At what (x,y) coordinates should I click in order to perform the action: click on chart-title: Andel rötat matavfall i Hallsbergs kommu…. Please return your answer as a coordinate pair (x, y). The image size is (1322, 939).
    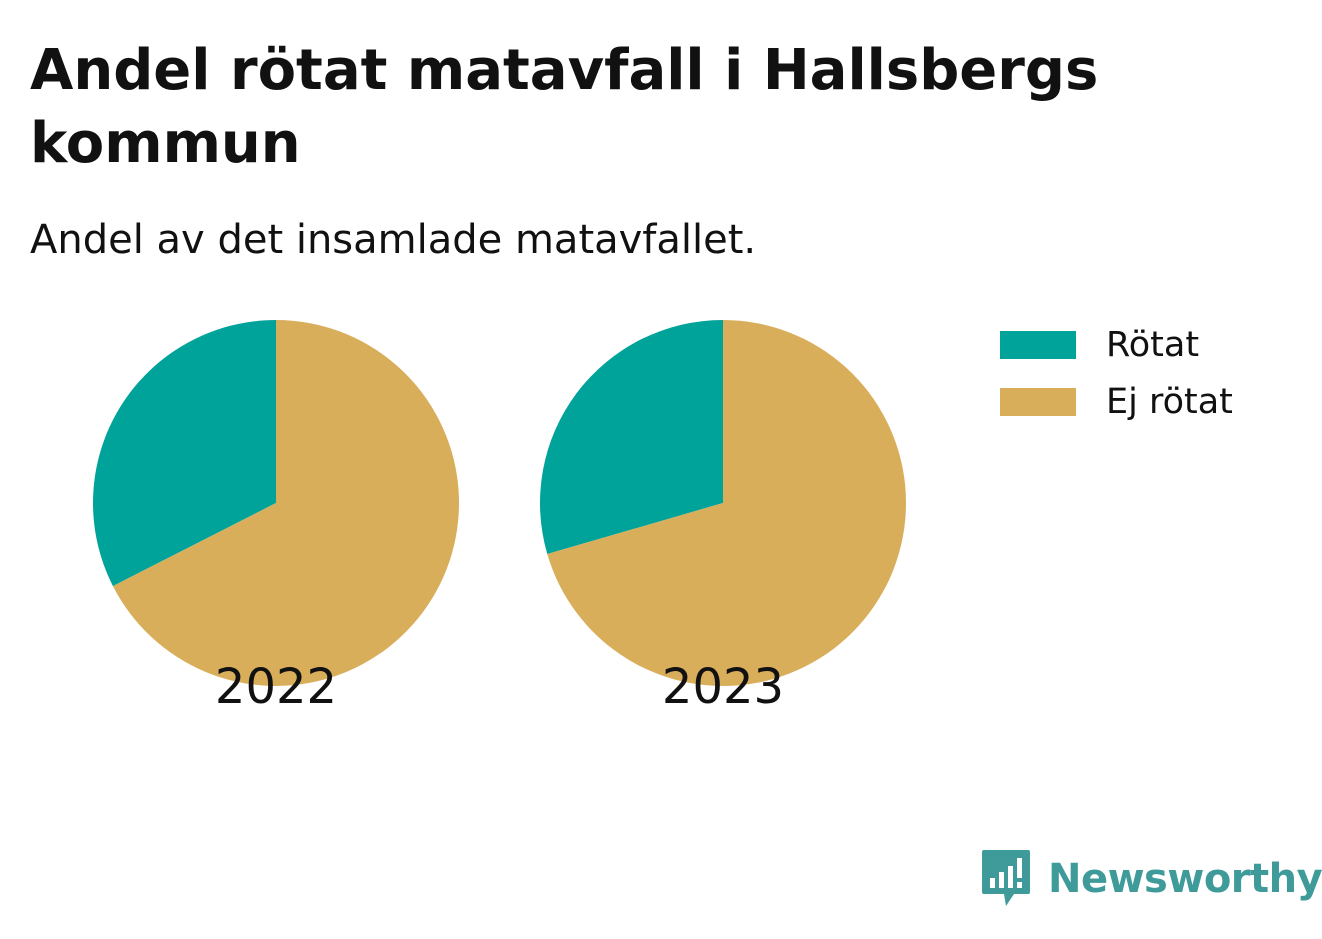
    Looking at the image, I should click on (564, 107).